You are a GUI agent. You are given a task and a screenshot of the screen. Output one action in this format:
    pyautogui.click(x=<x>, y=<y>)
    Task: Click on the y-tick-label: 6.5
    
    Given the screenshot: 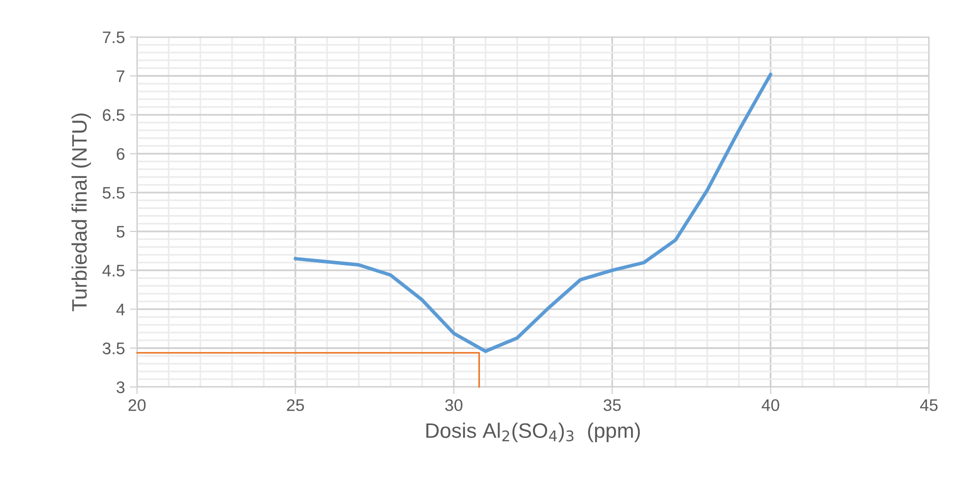 What is the action you would take?
    pyautogui.click(x=113, y=115)
    